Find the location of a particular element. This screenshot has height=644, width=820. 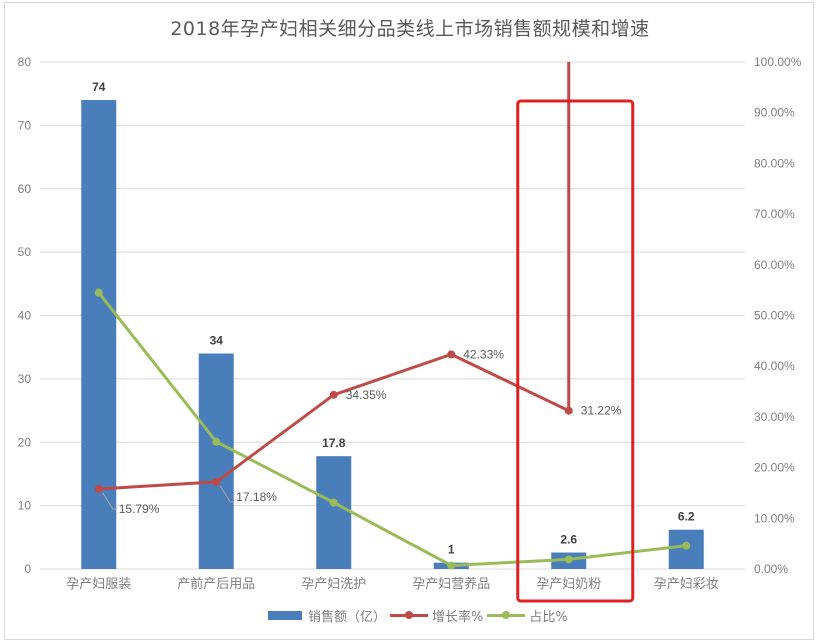

category-label: 产前产后用品 is located at coordinates (216, 584).